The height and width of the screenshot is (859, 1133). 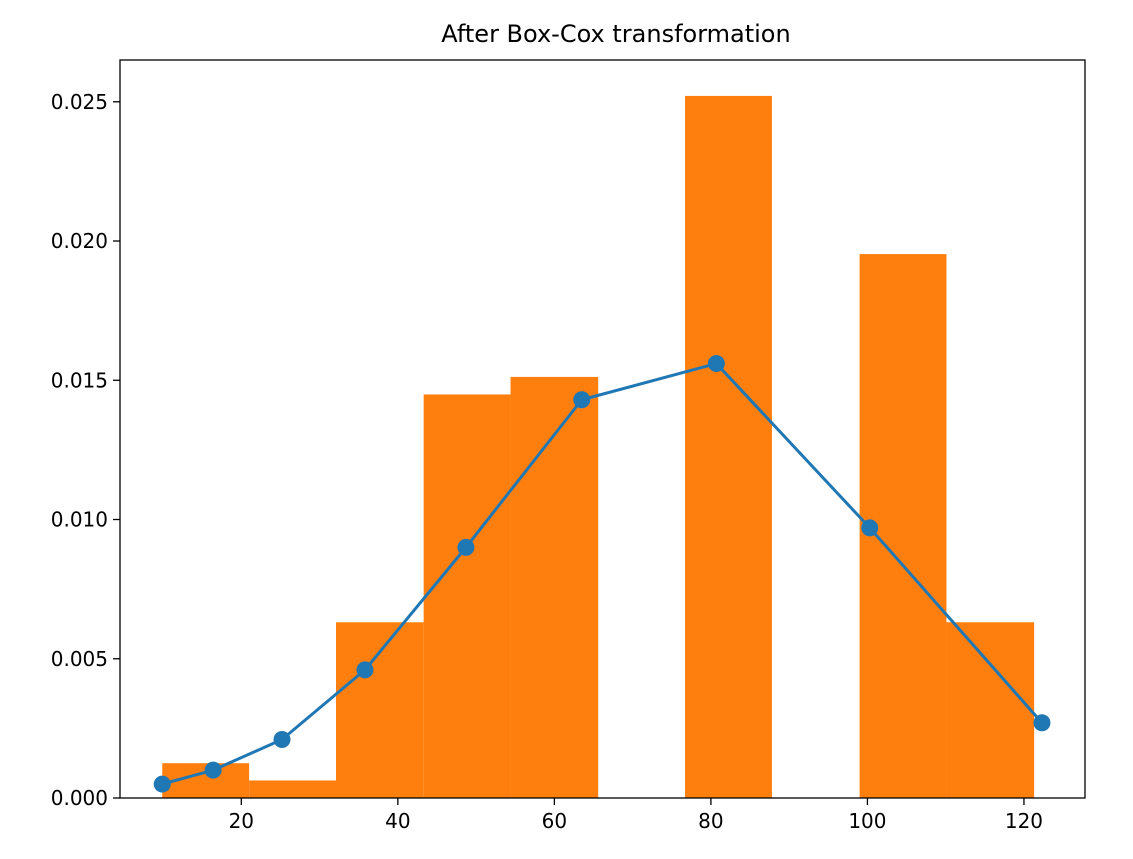 I want to click on y-tick-label: 0.015, so click(x=79, y=380).